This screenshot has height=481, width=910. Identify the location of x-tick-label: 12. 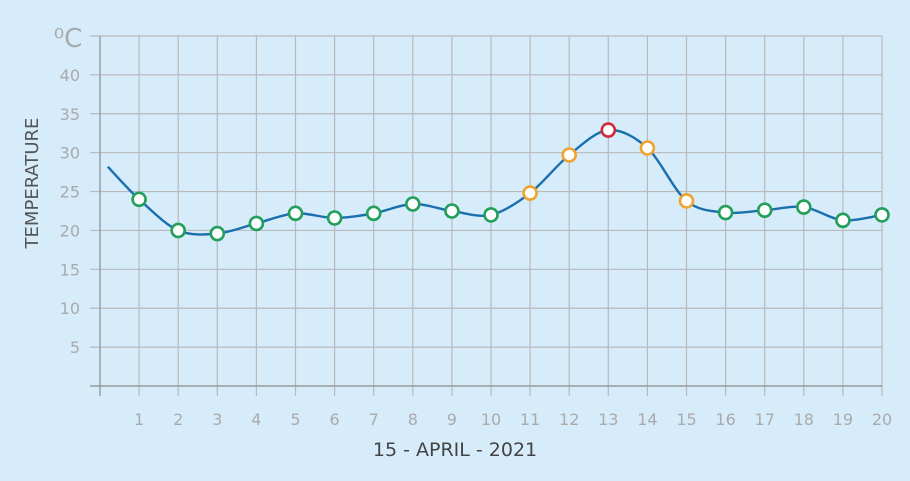
(569, 419).